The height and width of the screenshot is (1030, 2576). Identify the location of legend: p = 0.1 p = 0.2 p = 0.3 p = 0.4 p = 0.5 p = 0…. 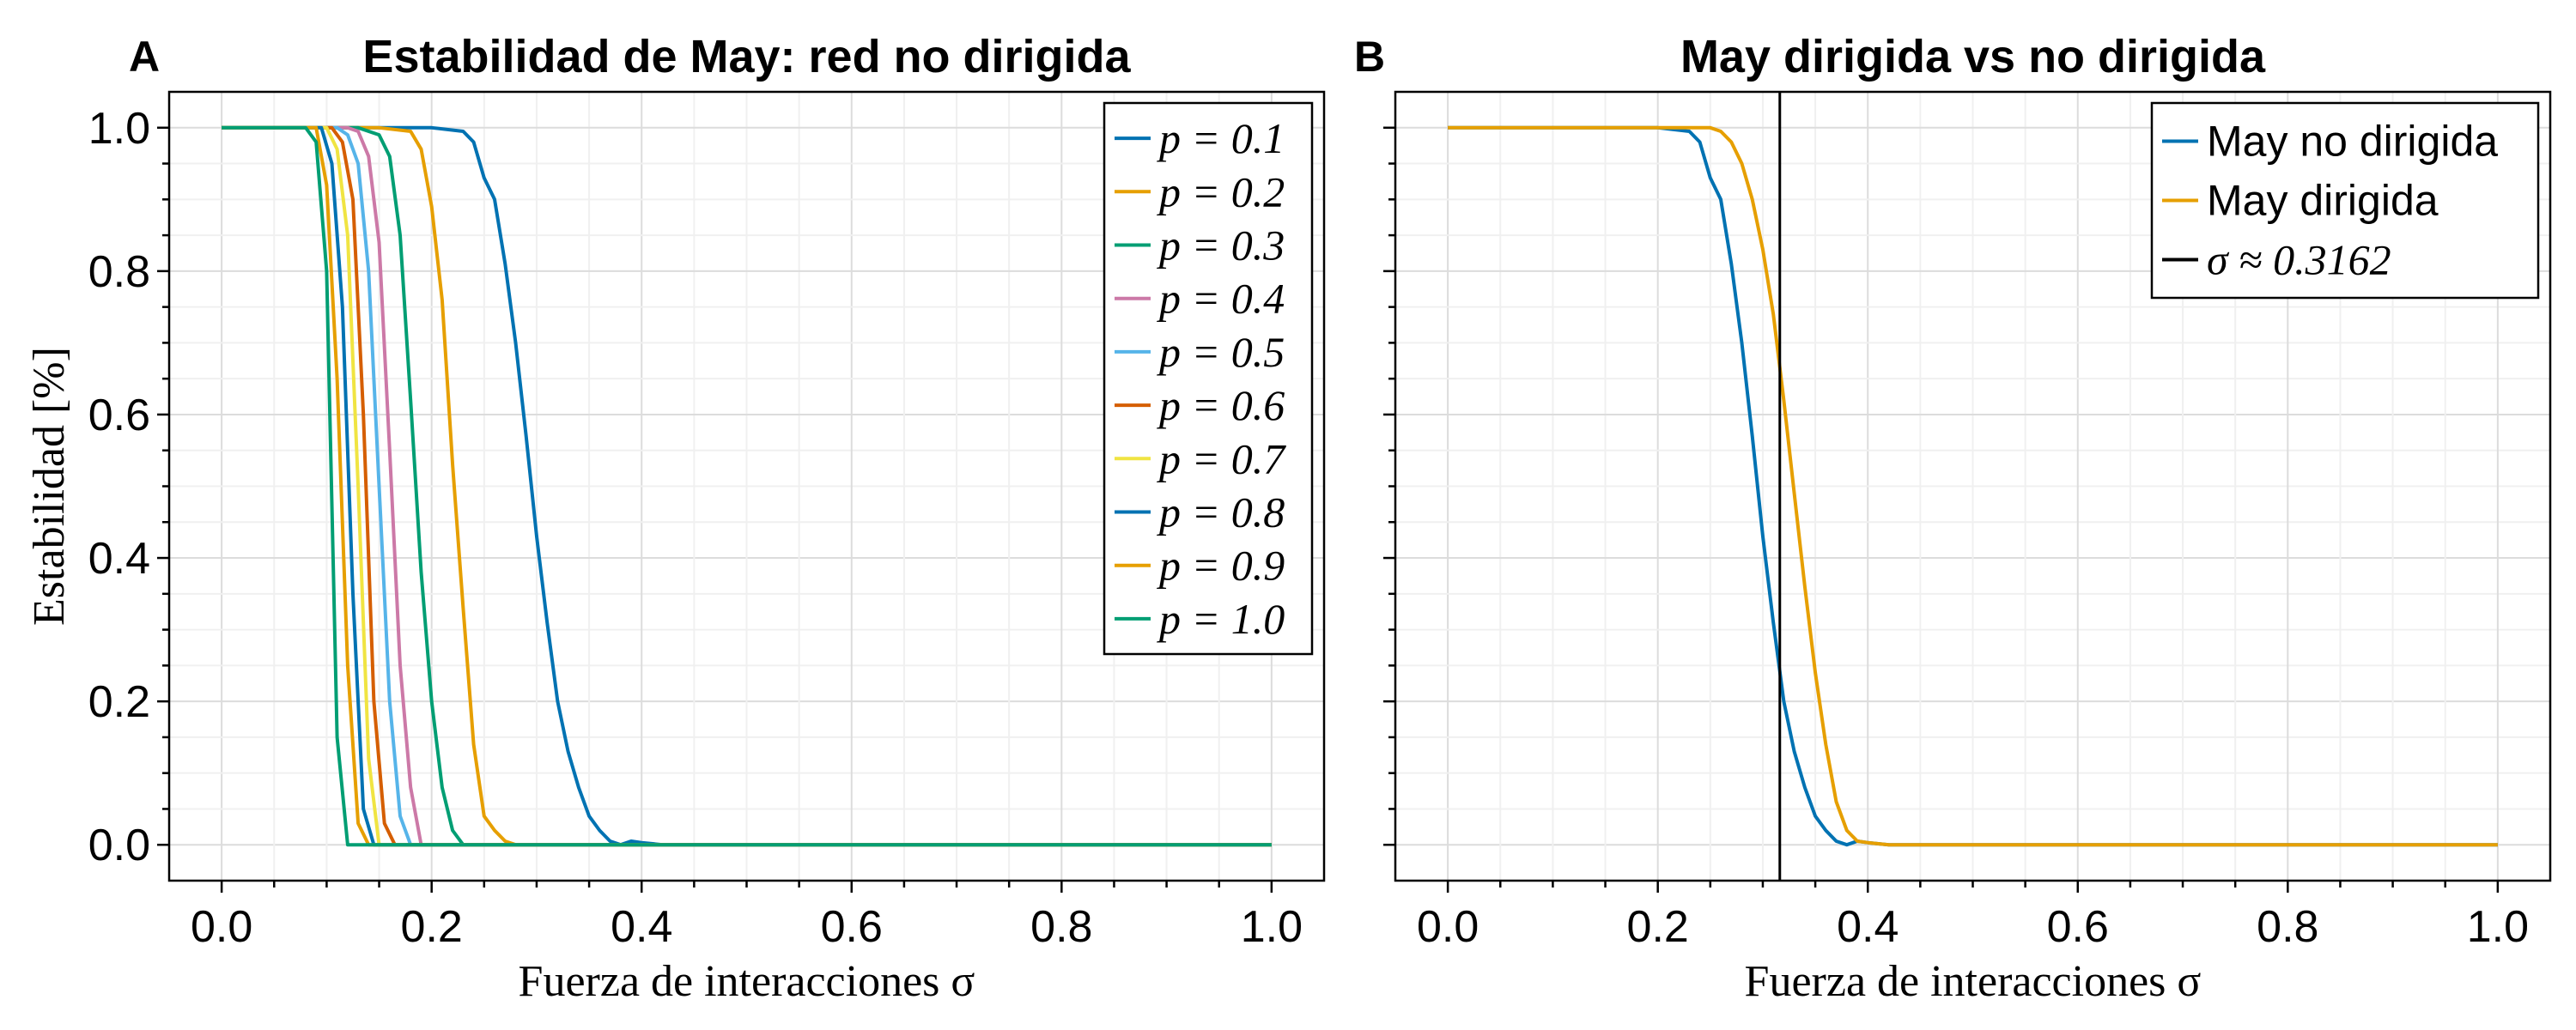
(1208, 378).